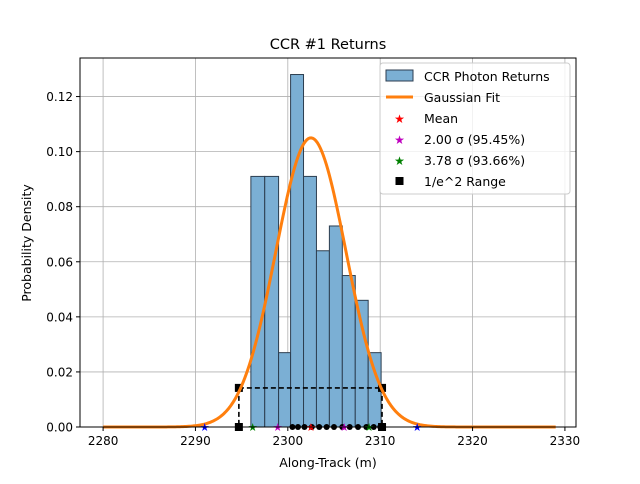 The image size is (640, 484). Describe the element at coordinates (441, 118) in the screenshot. I see `legend-label-mean: Mean` at that location.